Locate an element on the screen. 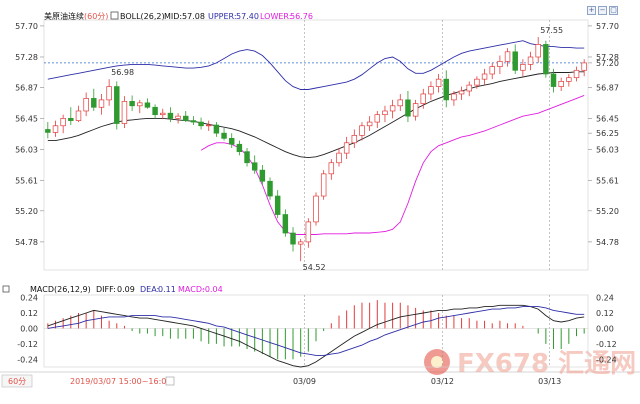  upper-label: UPPER: is located at coordinates (222, 16).